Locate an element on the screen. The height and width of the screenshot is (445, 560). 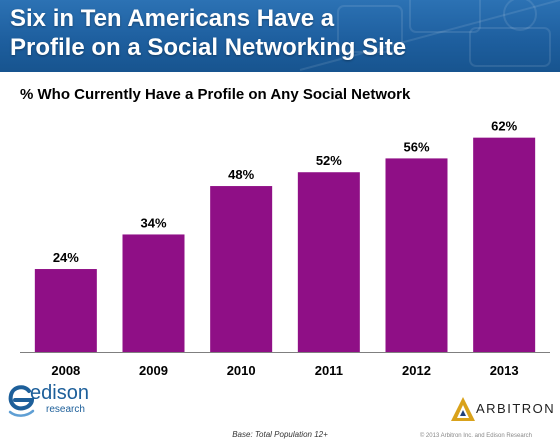
bar-2013 is located at coordinates (504, 244).